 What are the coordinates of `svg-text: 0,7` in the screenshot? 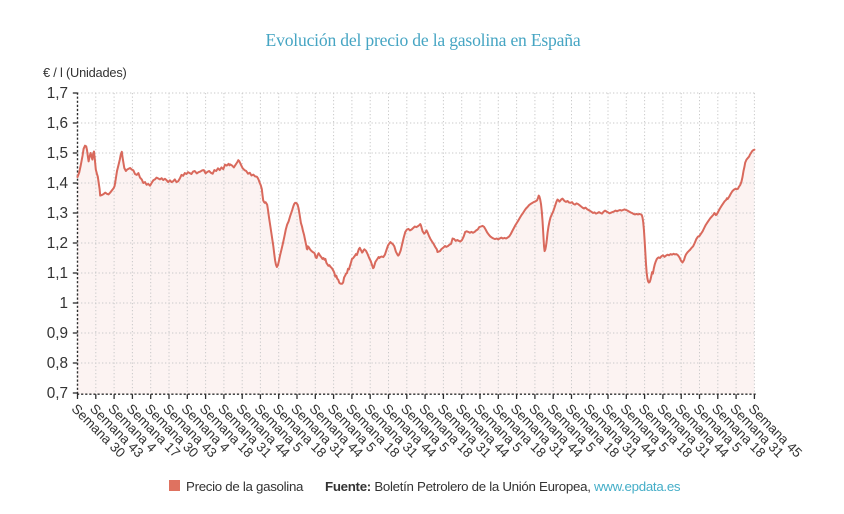 It's located at (57, 393).